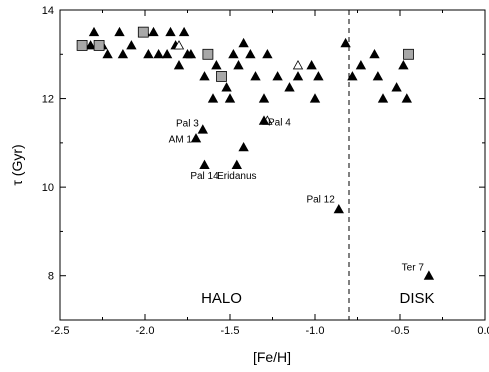 Image resolution: width=489 pixels, height=372 pixels. Describe the element at coordinates (51, 277) in the screenshot. I see `y-tick-label: 8` at that location.